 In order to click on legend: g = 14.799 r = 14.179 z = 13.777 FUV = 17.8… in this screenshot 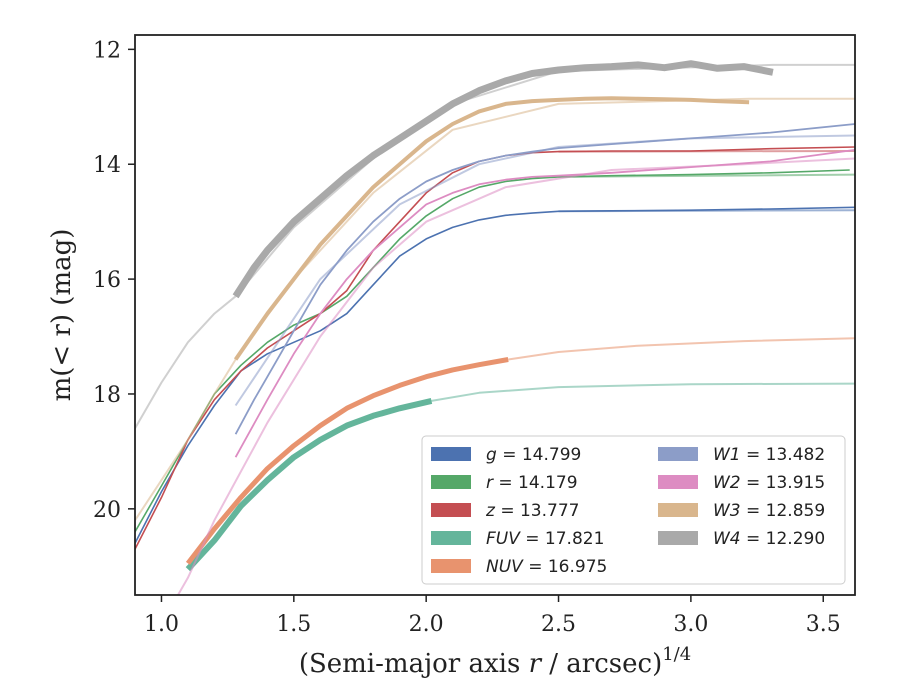, I will do `click(633, 510)`.